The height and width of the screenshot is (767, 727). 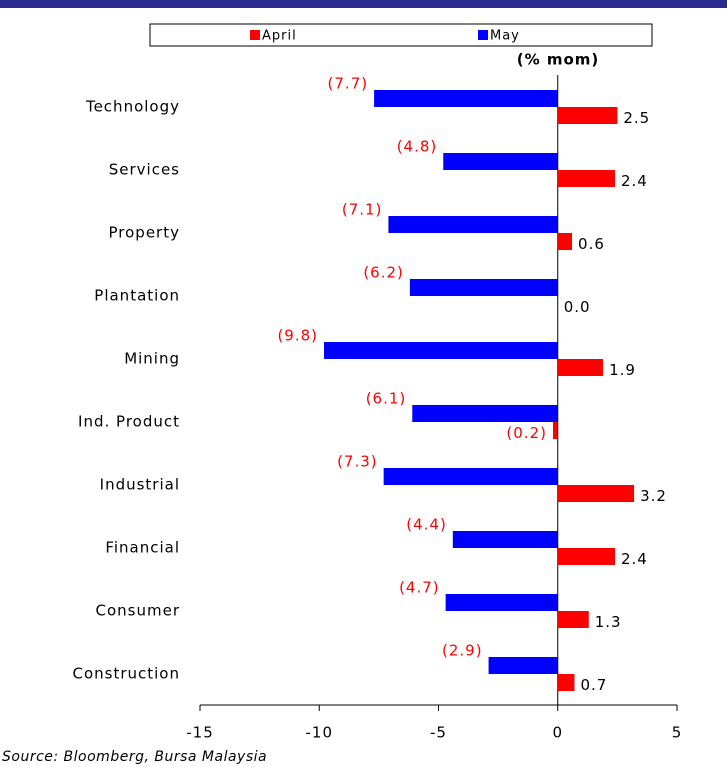 I want to click on category-label: Financial, so click(x=142, y=548).